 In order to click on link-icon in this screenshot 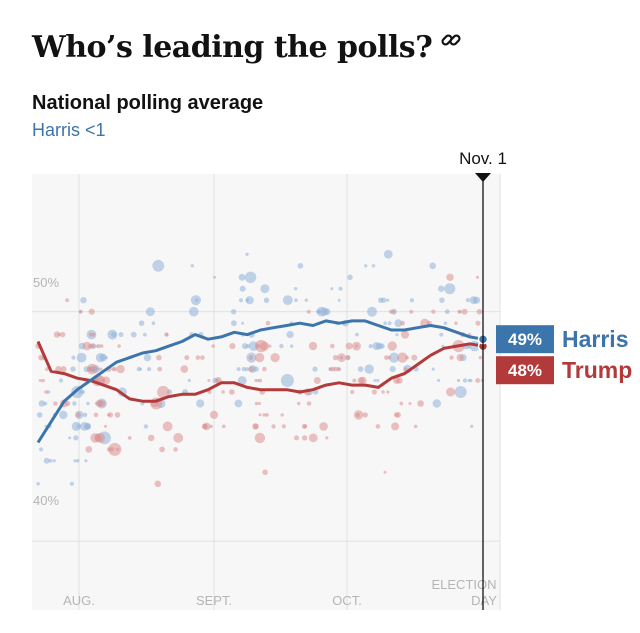, I will do `click(451, 41)`.